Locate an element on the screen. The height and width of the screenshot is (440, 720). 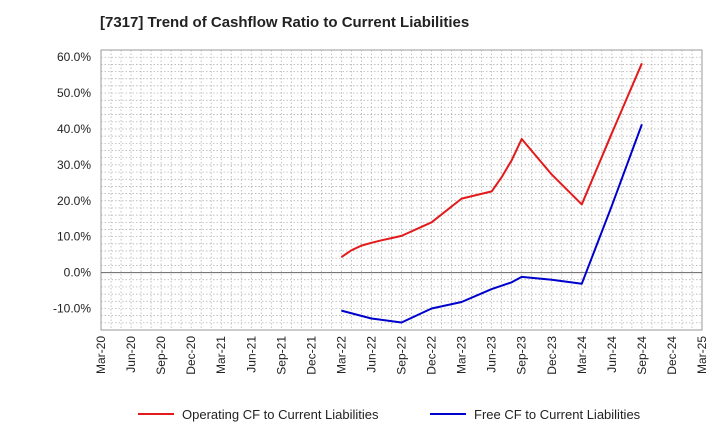
x-tick-label: Sep-22 is located at coordinates (402, 355).